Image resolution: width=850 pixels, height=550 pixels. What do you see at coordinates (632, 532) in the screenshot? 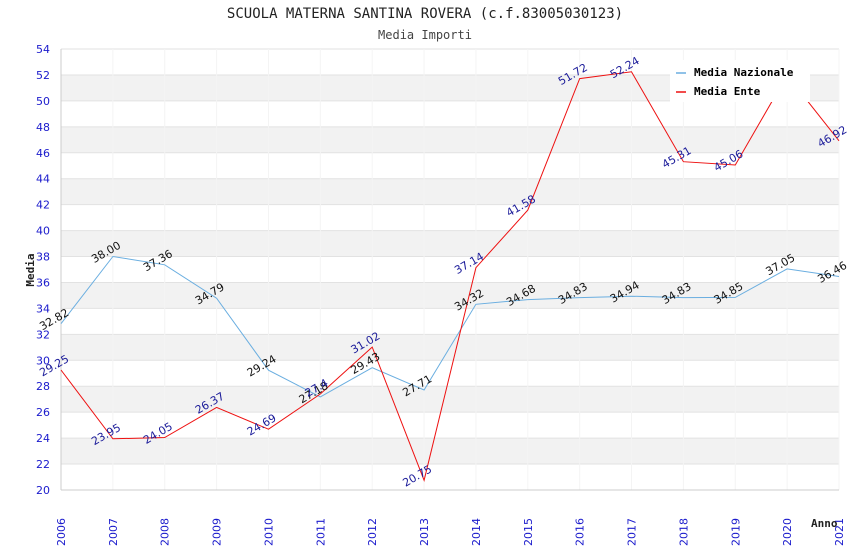
I see `x-tick-label: 2017` at bounding box center [632, 532].